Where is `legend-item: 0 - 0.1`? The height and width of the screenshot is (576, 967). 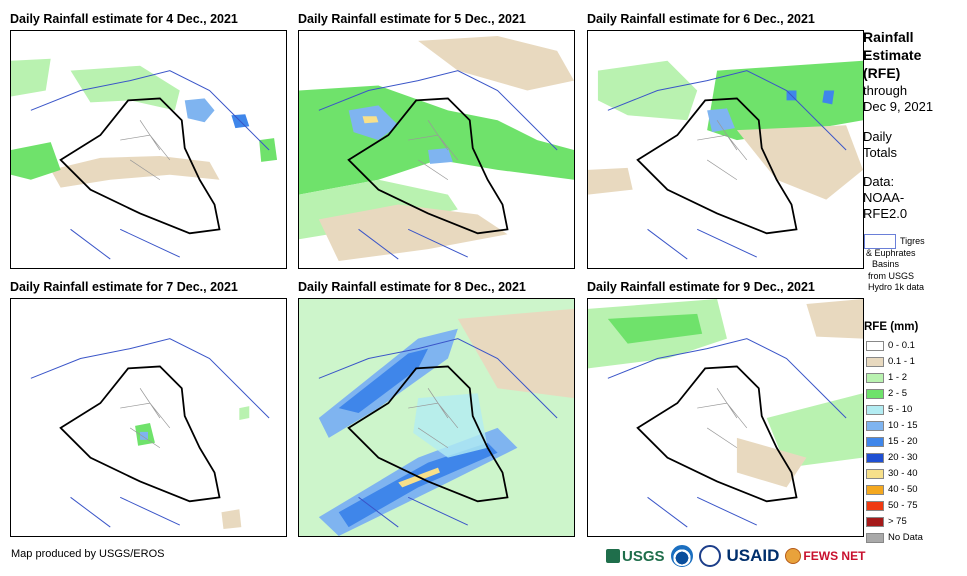 legend-item: 0 - 0.1 is located at coordinates (890, 345).